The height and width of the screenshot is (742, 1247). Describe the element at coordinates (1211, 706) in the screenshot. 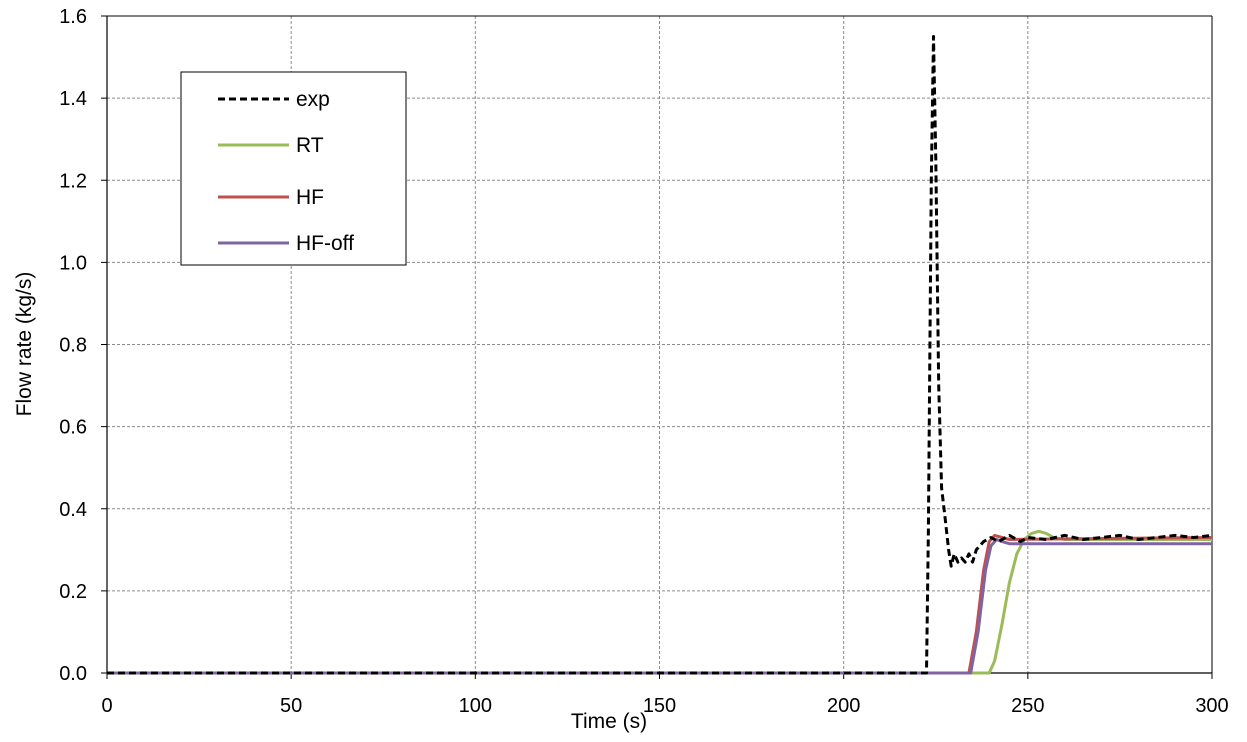

I see `x-tick-label: 300` at that location.